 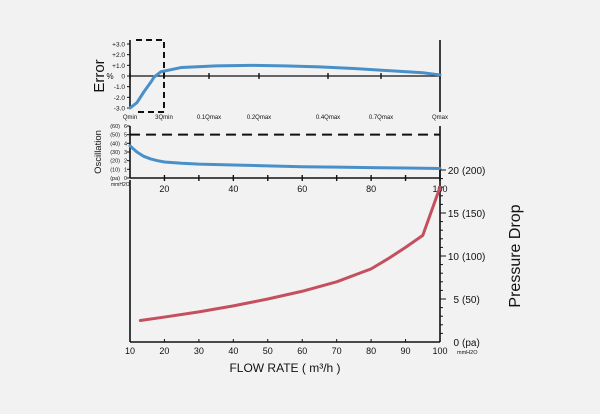 I want to click on oscillation-x-tick-label: 20, so click(x=164, y=189).